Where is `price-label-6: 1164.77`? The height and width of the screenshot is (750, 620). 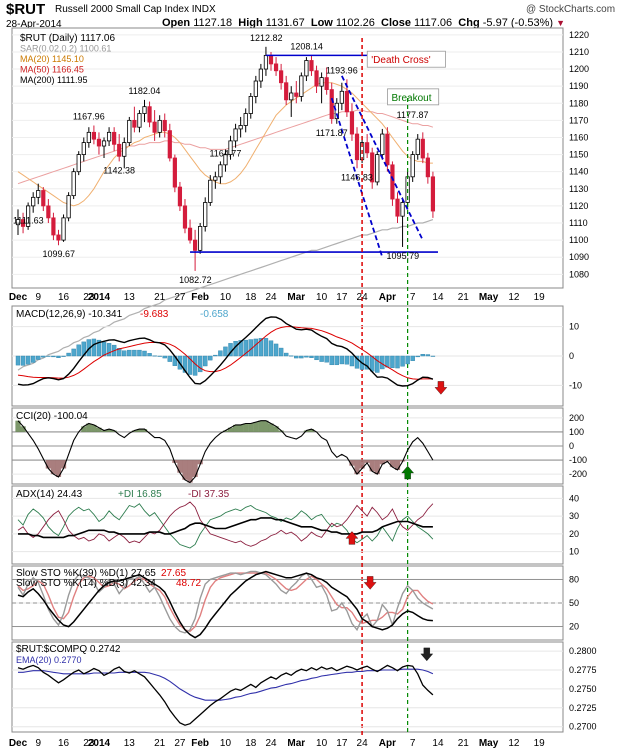
price-label-6: 1164.77 is located at coordinates (225, 153).